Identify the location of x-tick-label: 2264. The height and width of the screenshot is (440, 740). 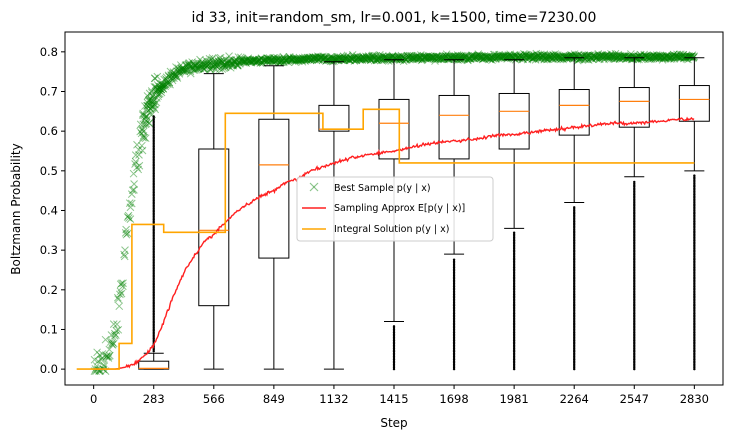
(574, 399).